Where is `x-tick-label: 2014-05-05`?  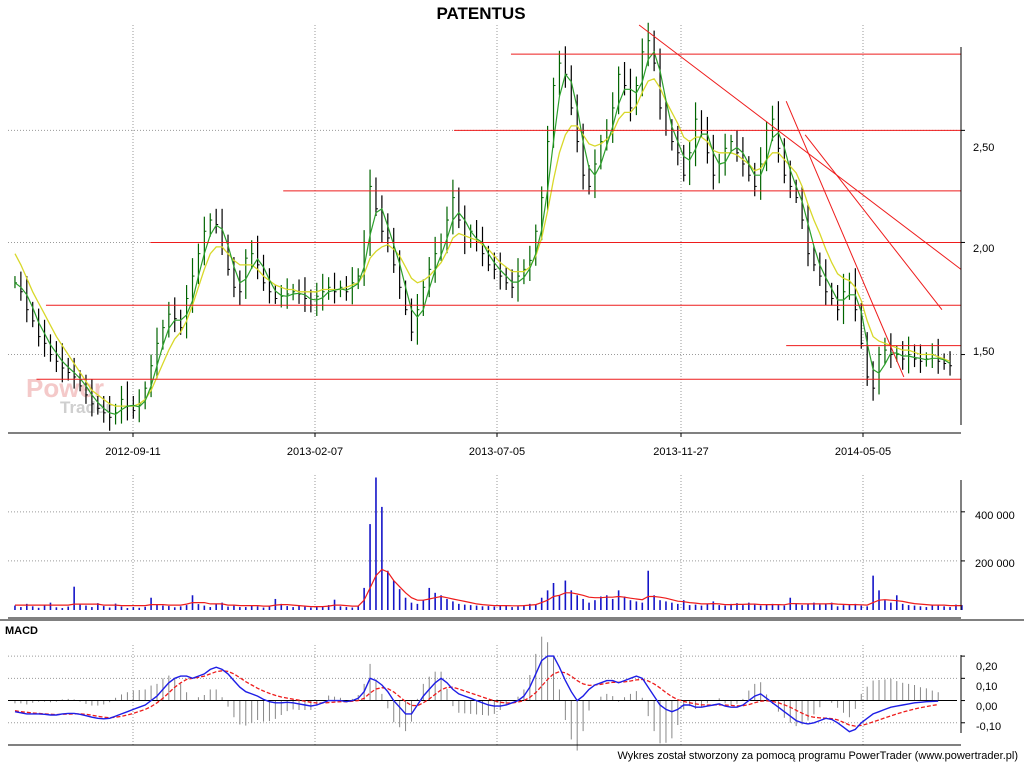
x-tick-label: 2014-05-05 is located at coordinates (863, 452).